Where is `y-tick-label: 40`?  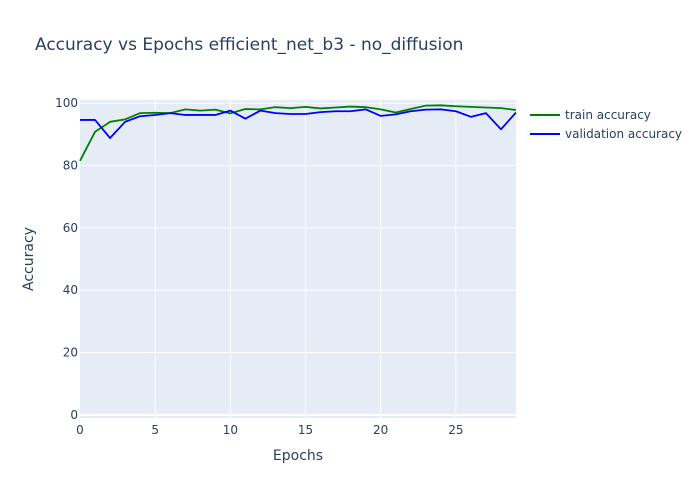 y-tick-label: 40 is located at coordinates (70, 290).